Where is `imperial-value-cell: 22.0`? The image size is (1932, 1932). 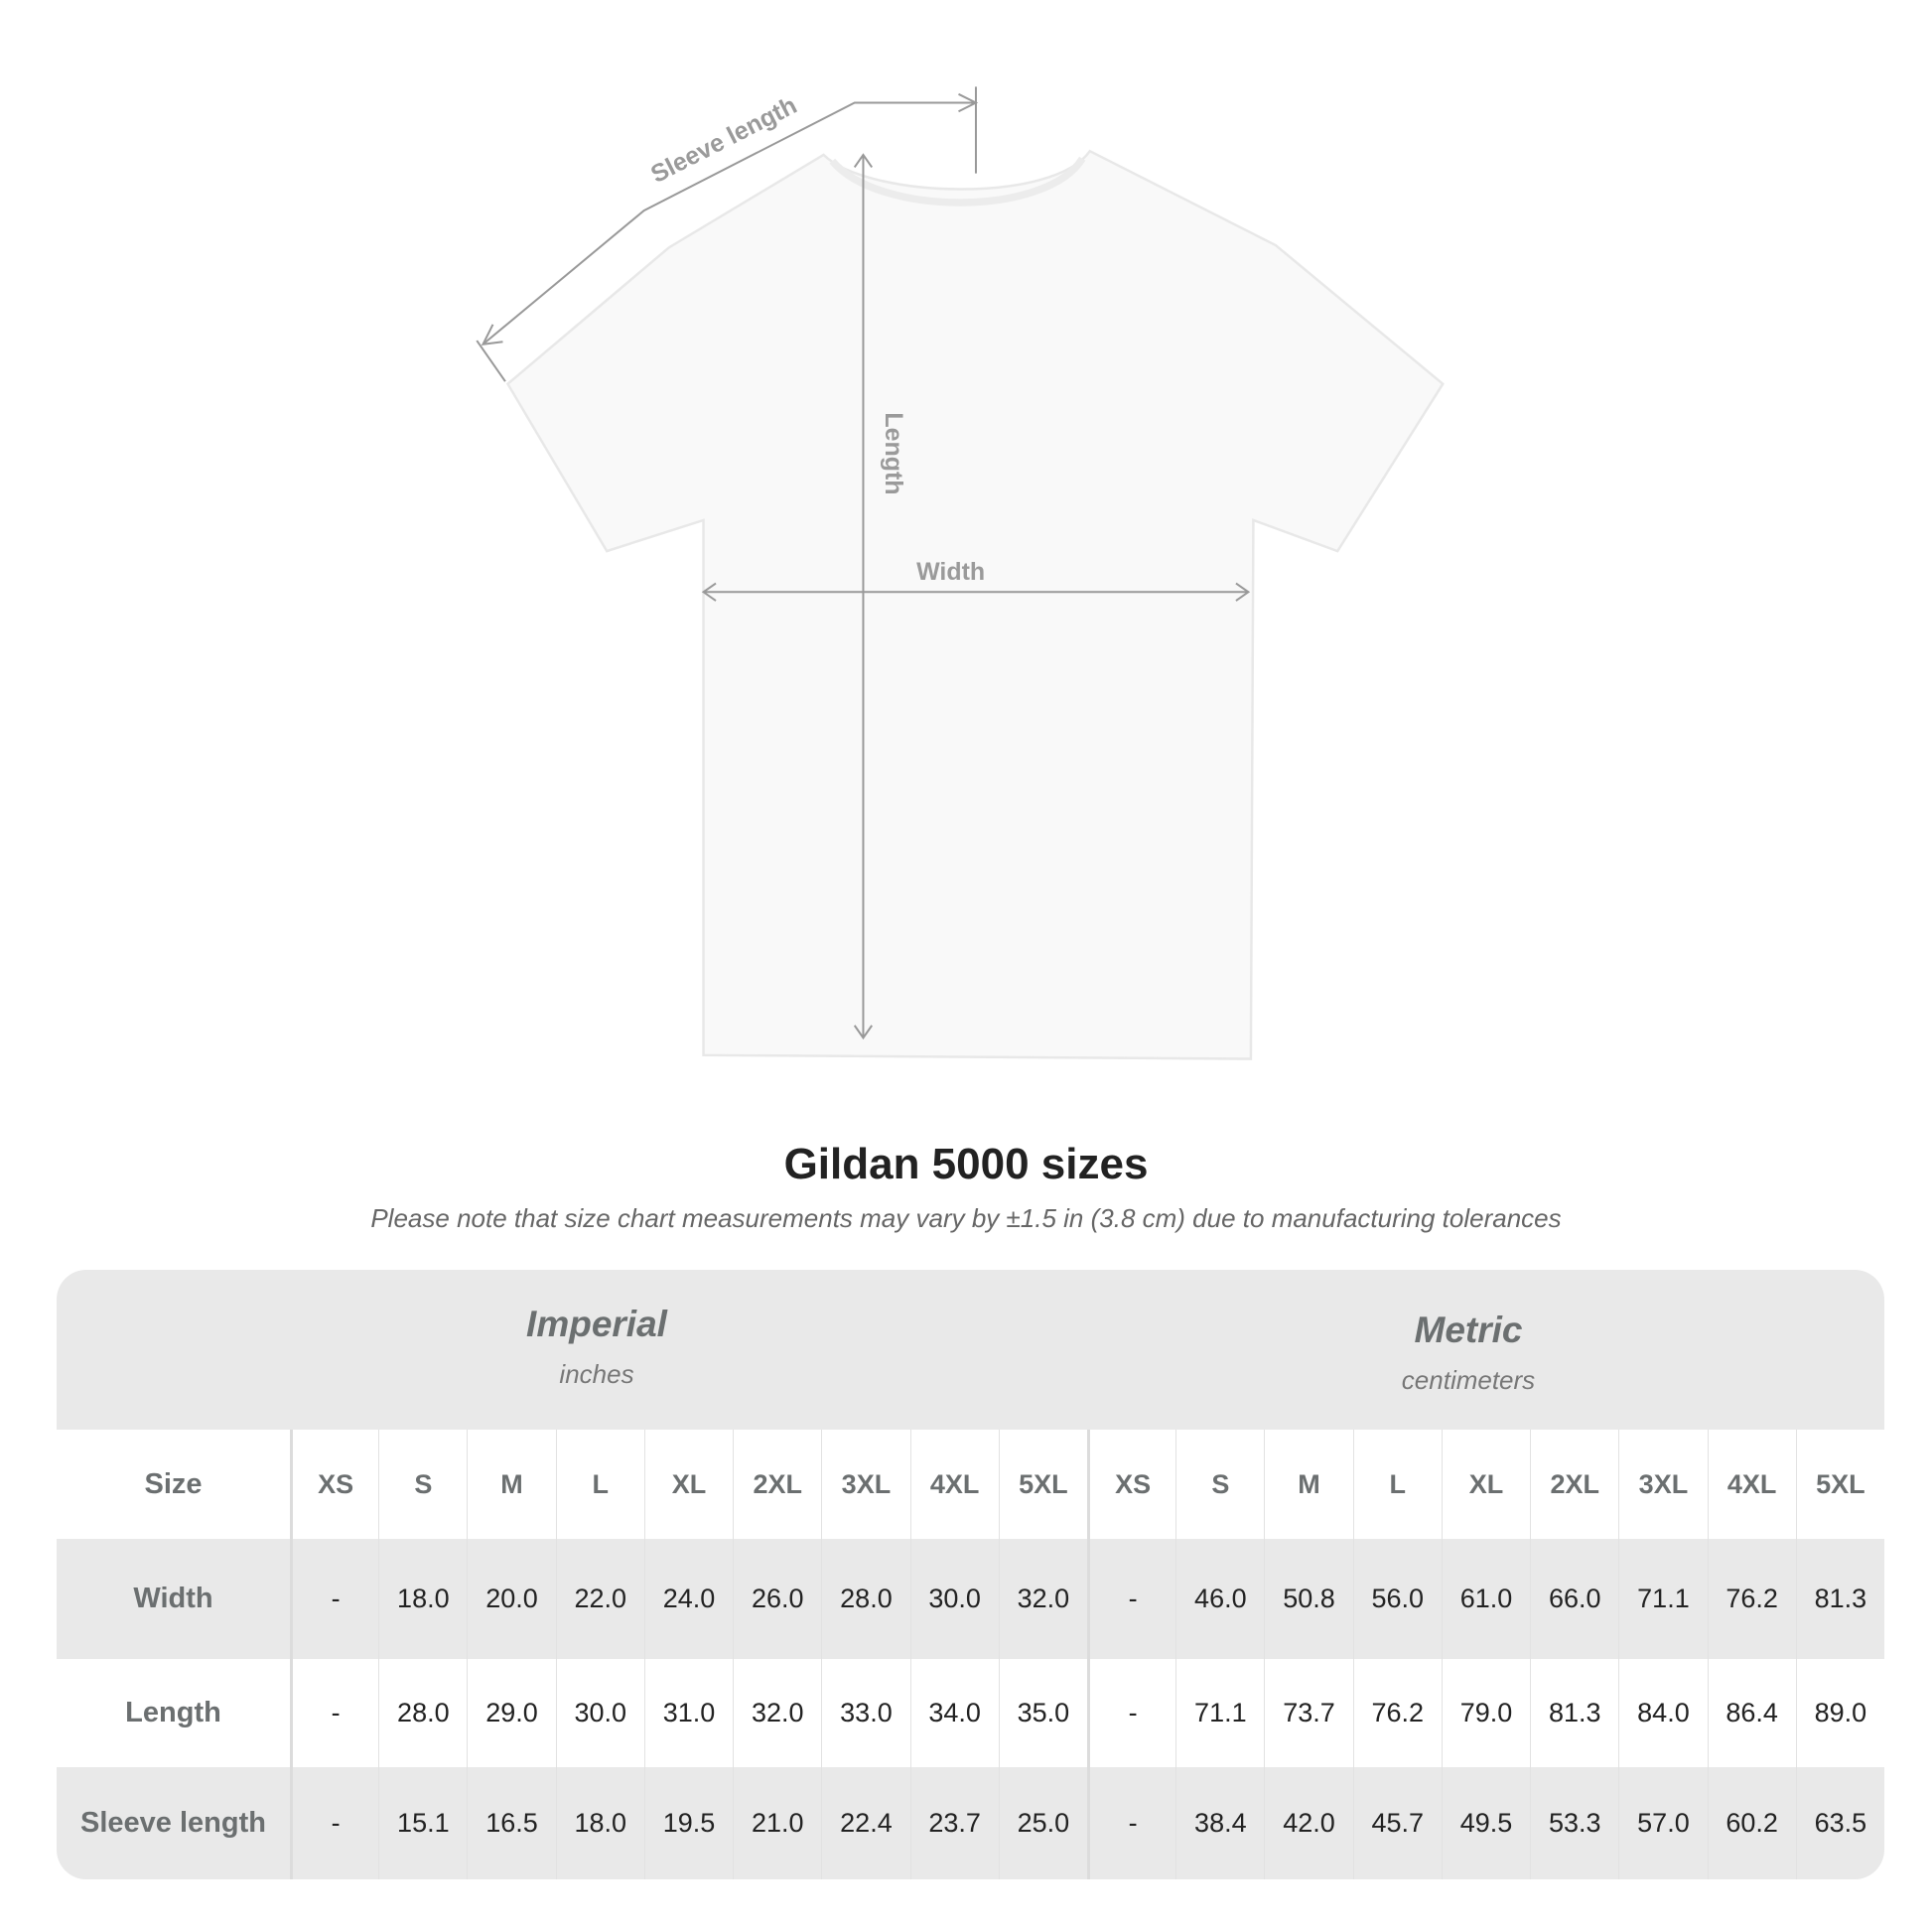 imperial-value-cell: 22.0 is located at coordinates (599, 1599).